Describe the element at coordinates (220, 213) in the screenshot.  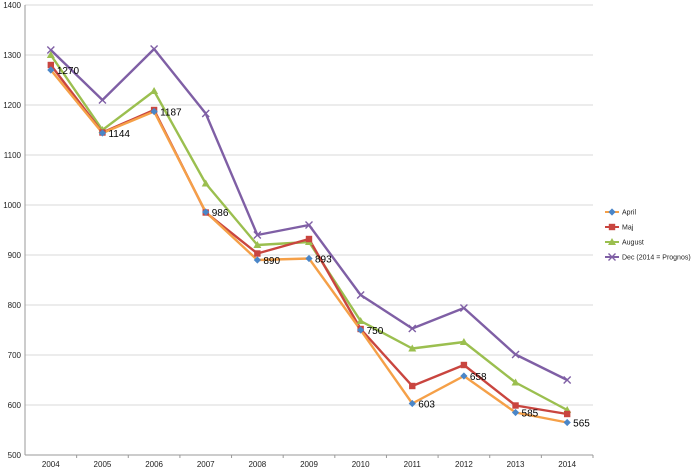
I see `data-label: 986` at that location.